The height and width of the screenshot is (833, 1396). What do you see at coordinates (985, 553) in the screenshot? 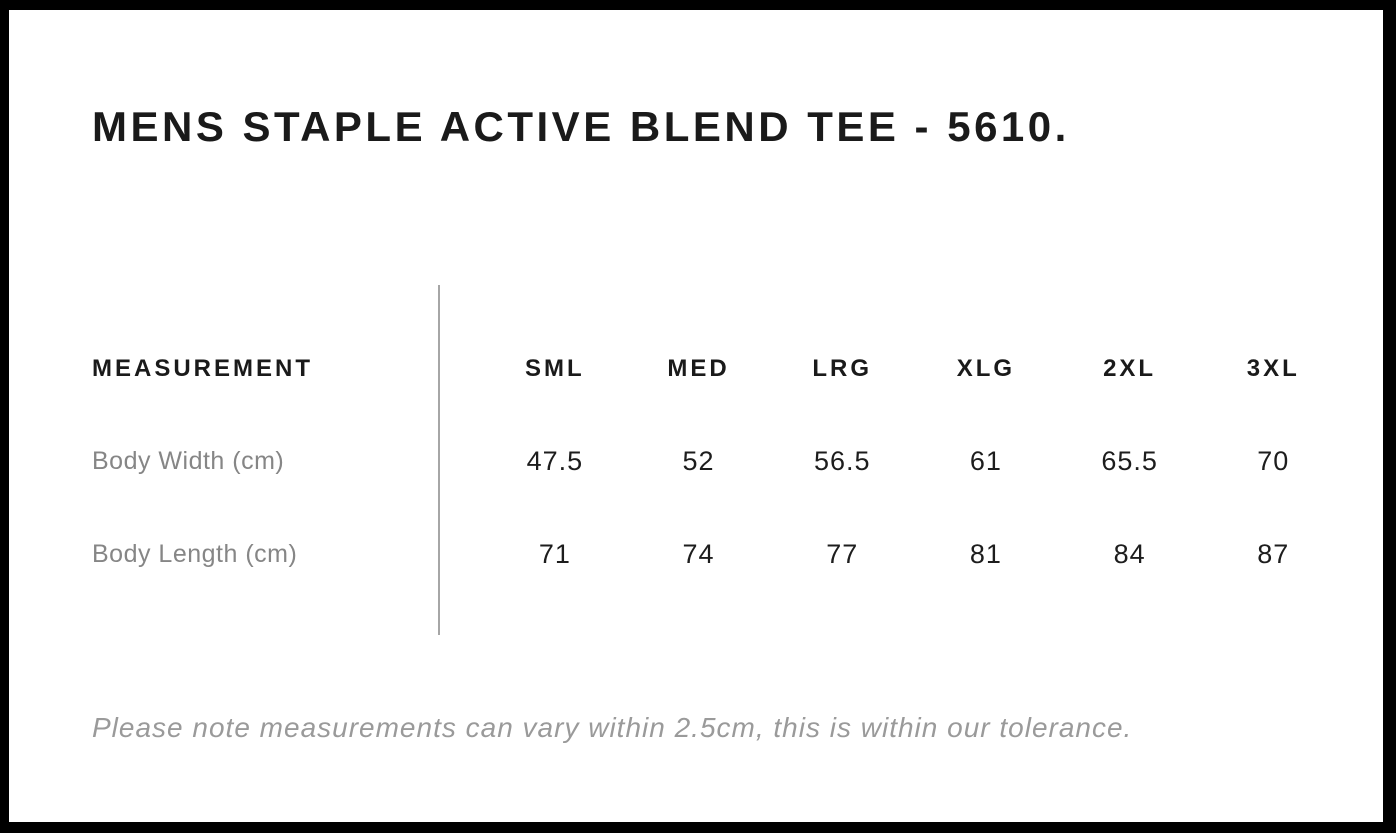
I see `body-length-xlg: 81` at bounding box center [985, 553].